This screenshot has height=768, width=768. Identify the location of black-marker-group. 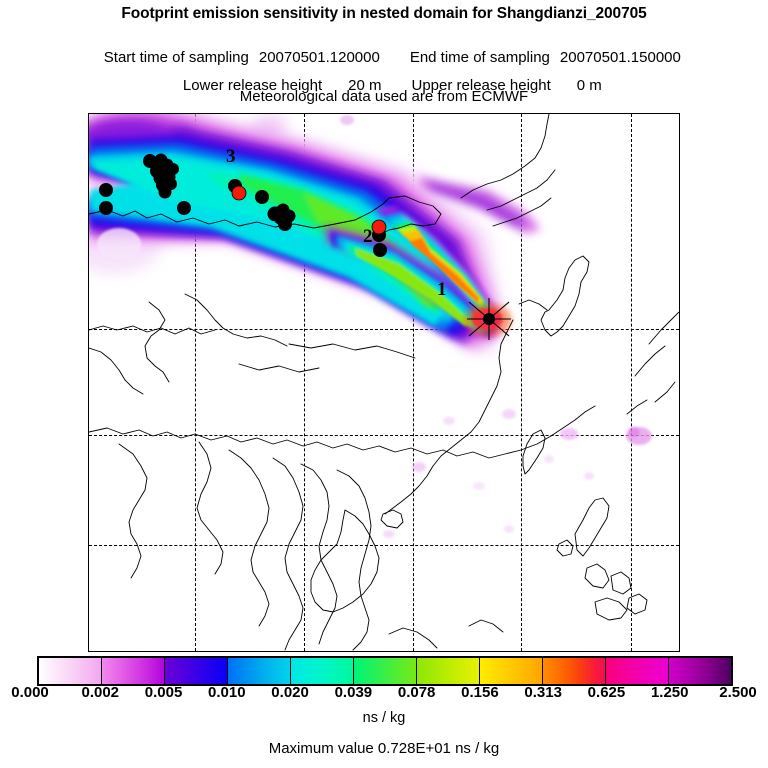
(243, 205).